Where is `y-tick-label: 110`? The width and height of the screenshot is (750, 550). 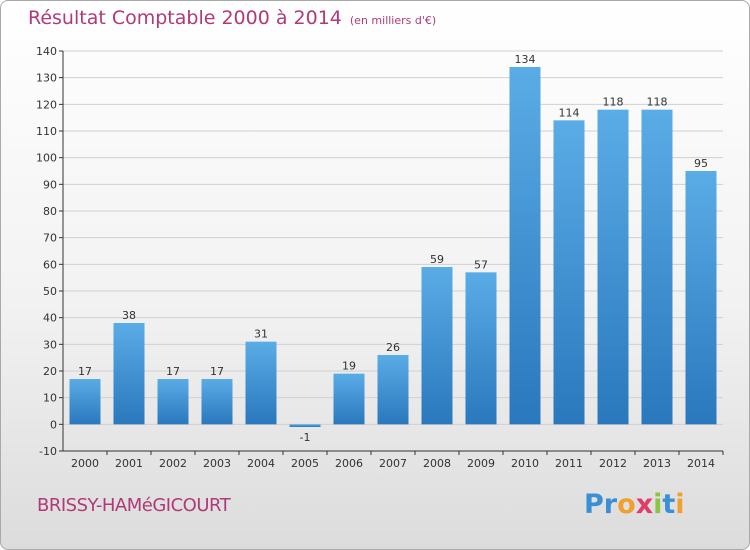
y-tick-label: 110 is located at coordinates (46, 131).